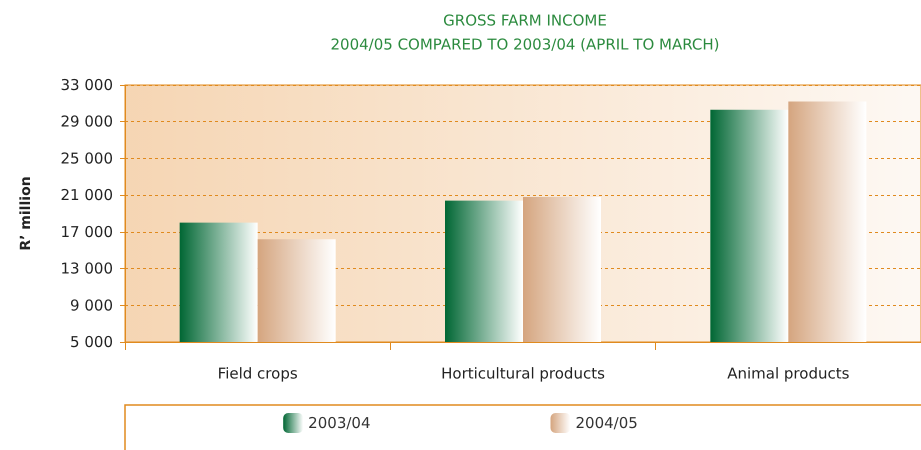  Describe the element at coordinates (86, 231) in the screenshot. I see `y-tick-label: 17 000` at that location.